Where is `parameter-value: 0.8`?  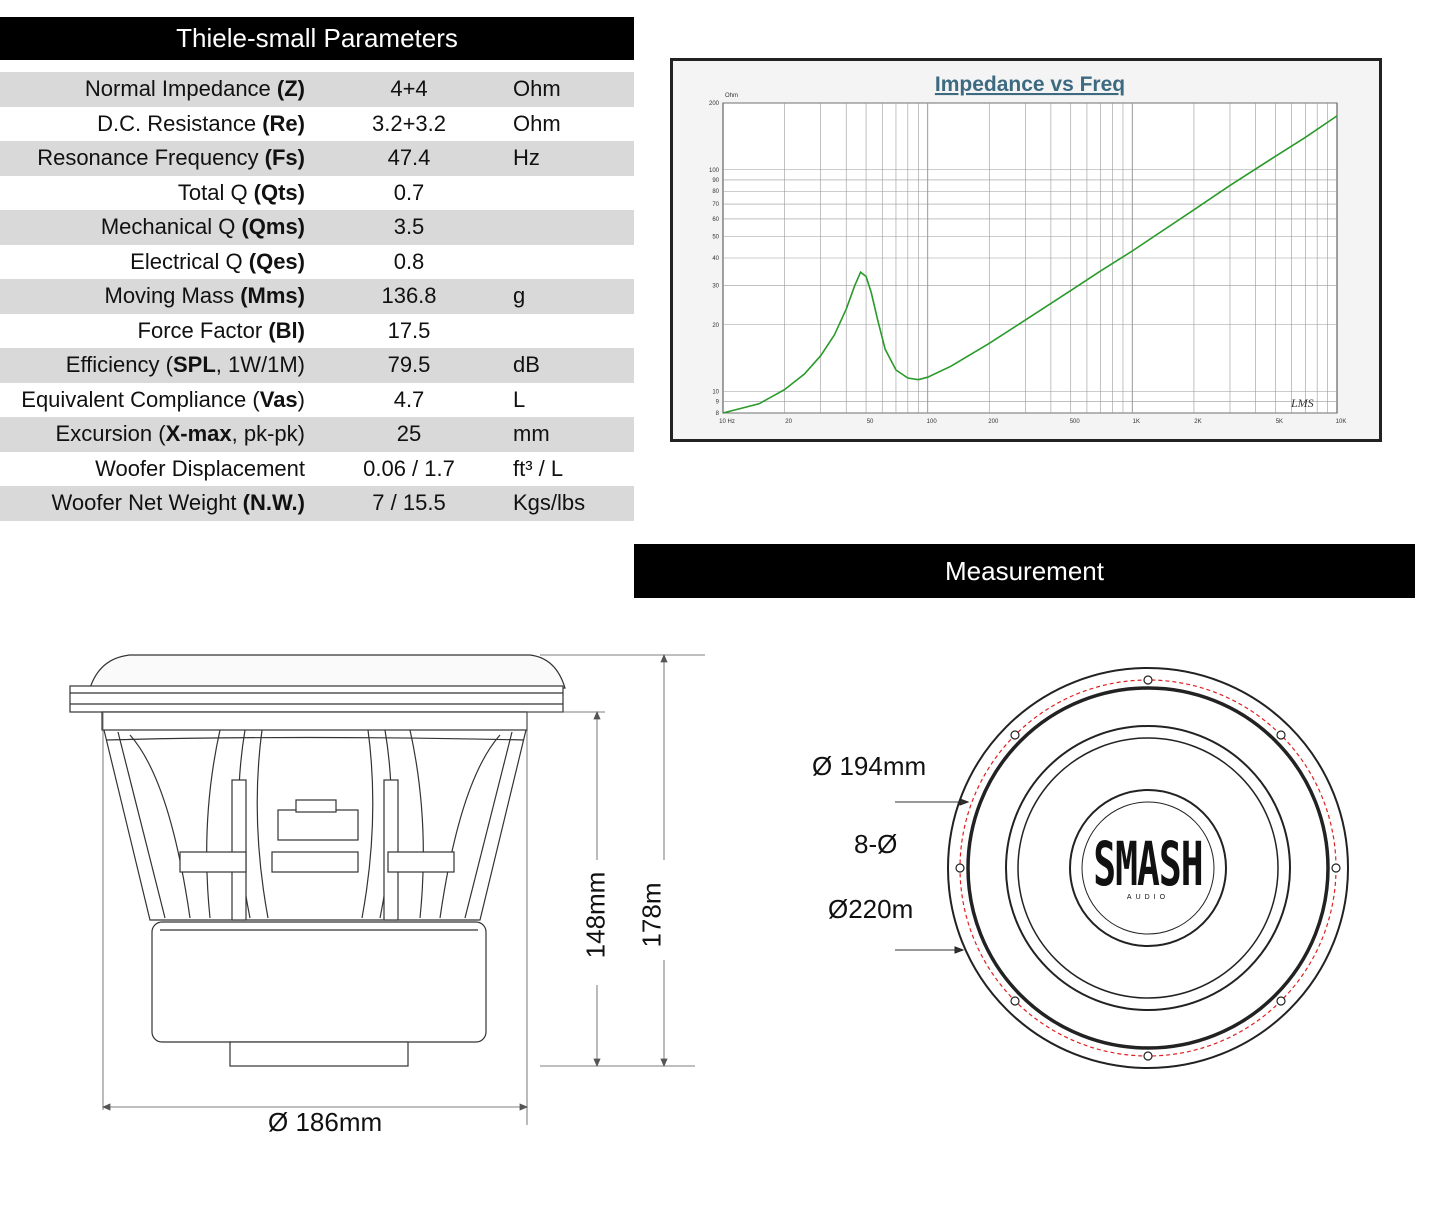 parameter-value: 0.8 is located at coordinates (409, 261).